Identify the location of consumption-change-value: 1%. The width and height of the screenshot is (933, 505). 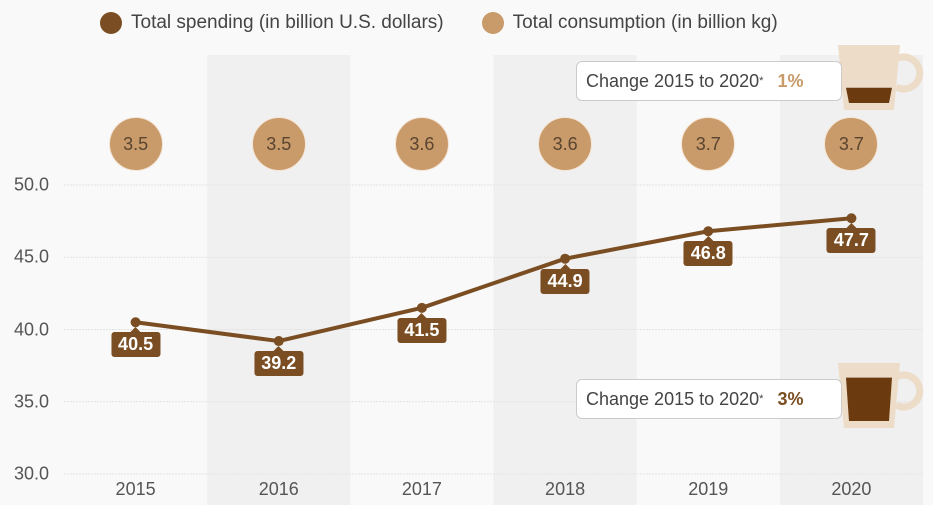
(790, 80).